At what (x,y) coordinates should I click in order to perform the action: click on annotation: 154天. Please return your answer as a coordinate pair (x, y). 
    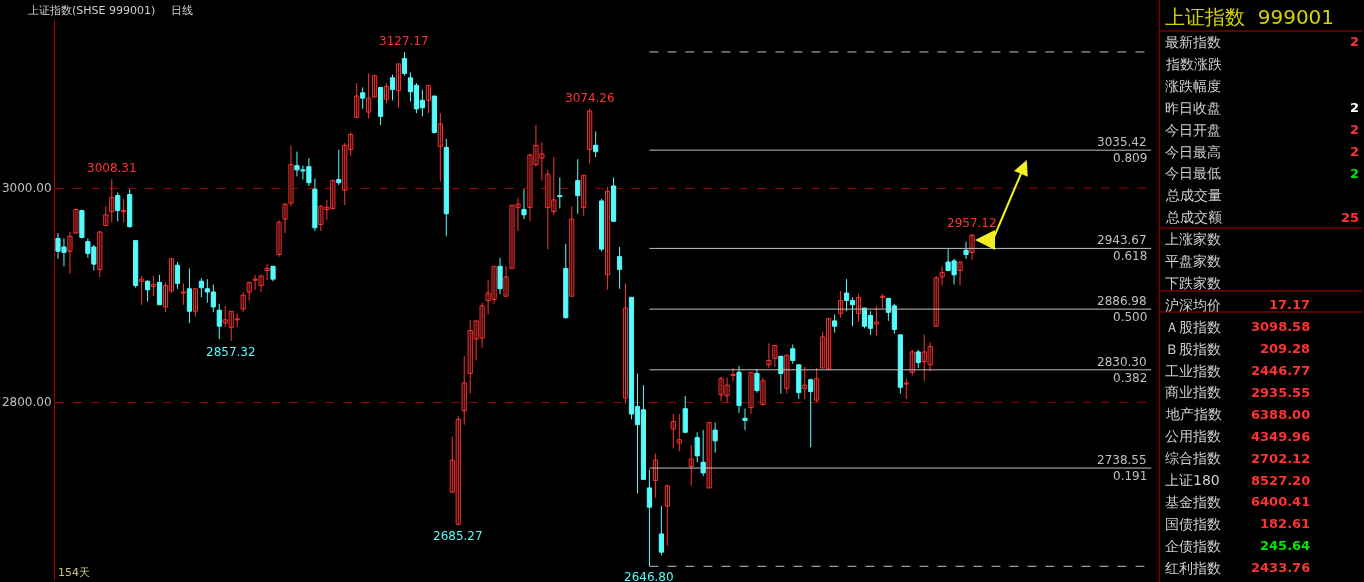
    Looking at the image, I should click on (74, 572).